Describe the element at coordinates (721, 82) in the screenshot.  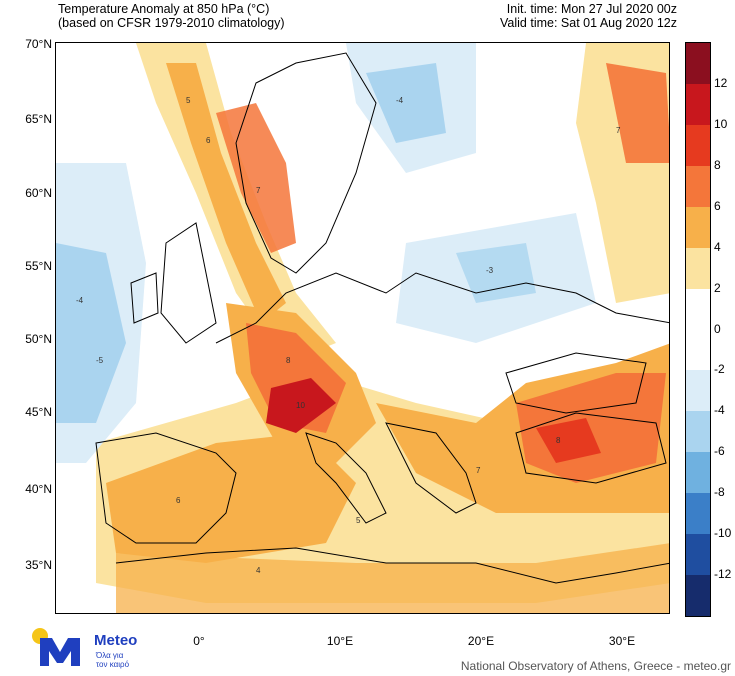
I see `colorbar-tick-label: 12` at that location.